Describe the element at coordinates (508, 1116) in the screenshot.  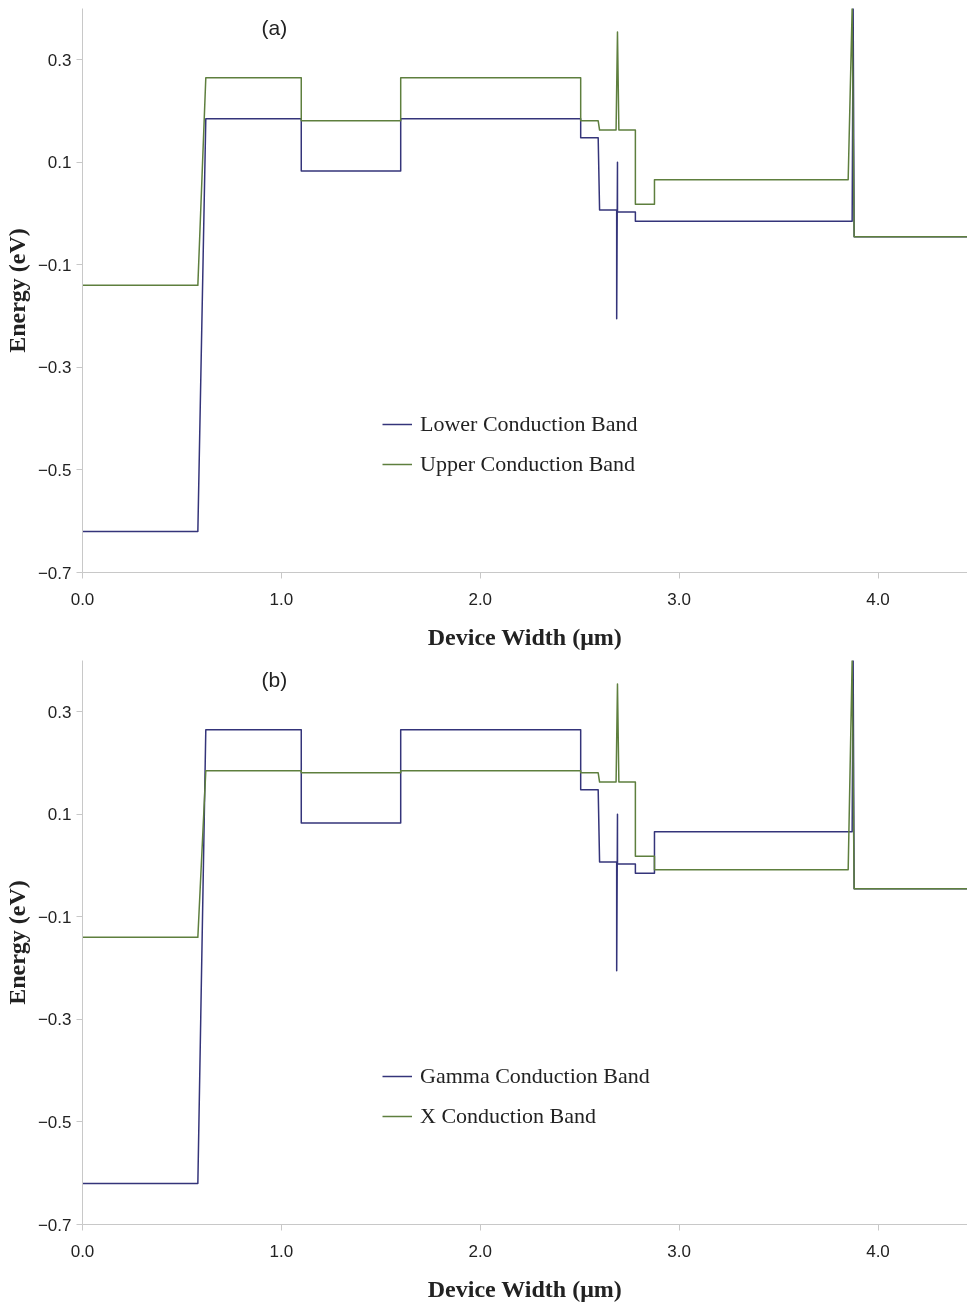
I see `legend-label: X Conduction Band` at that location.